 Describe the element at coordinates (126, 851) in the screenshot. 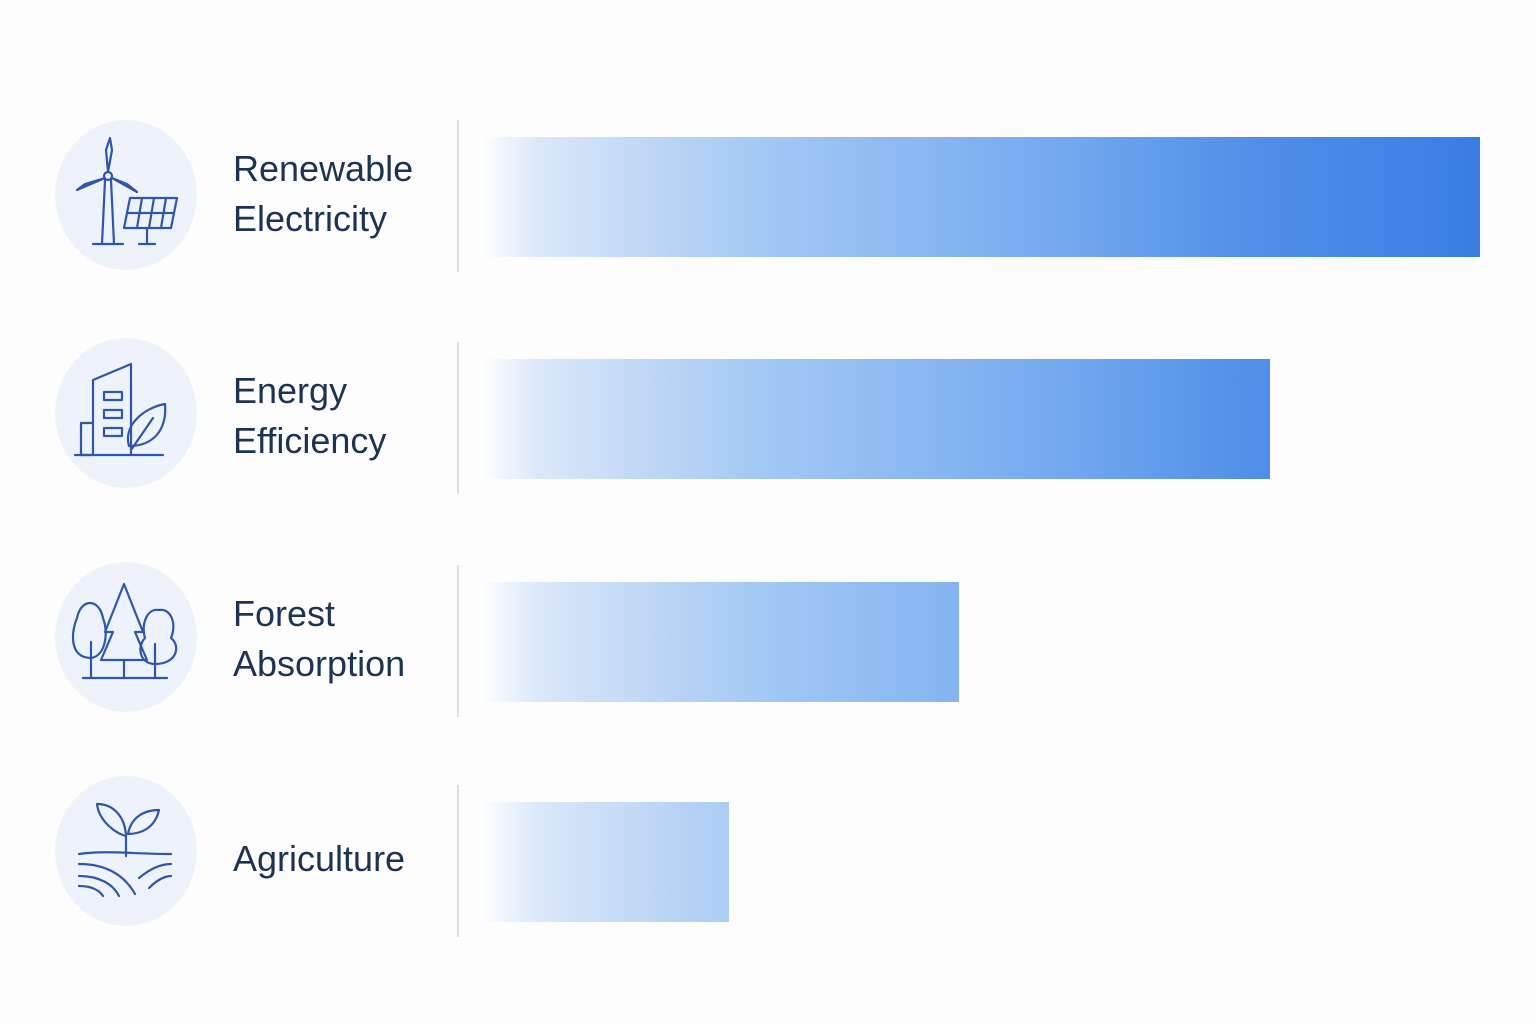

I see `icon-agriculture` at that location.